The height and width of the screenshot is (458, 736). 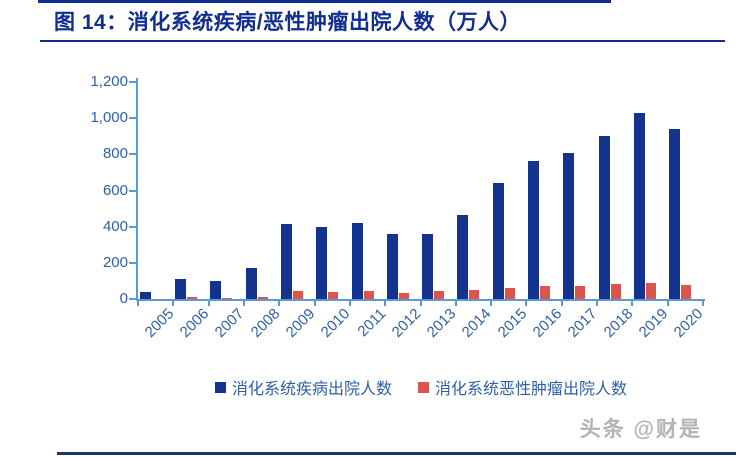 I want to click on legend-label: 消化系统恶性肿瘤出院人数, so click(x=531, y=389).